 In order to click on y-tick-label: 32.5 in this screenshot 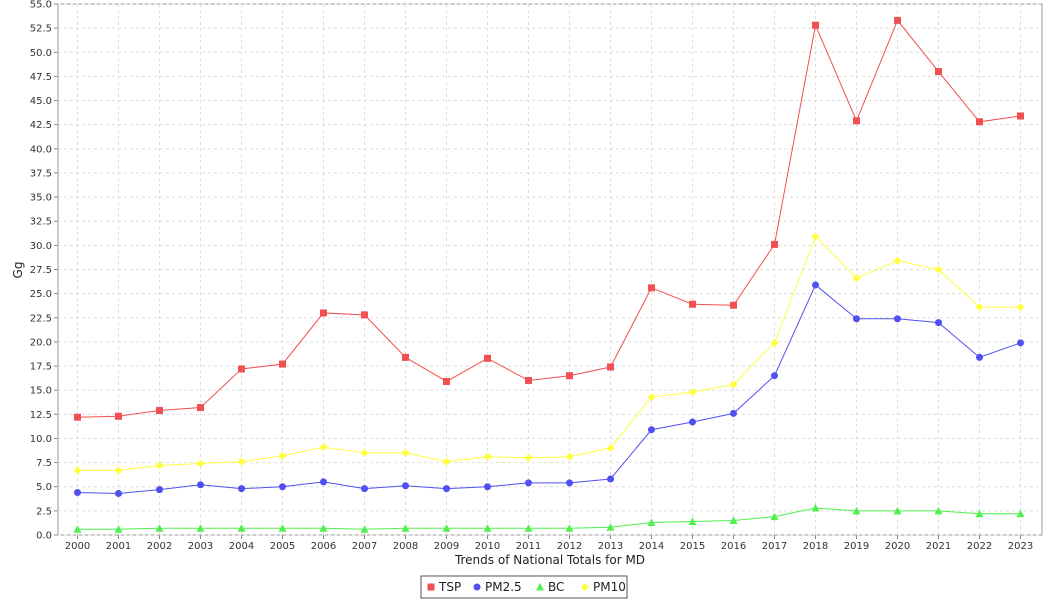, I will do `click(41, 222)`.